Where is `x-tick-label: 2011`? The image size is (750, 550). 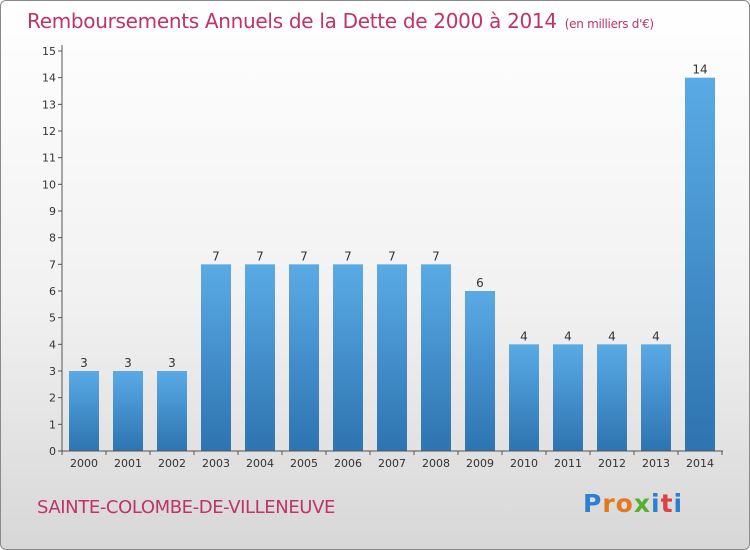 x-tick-label: 2011 is located at coordinates (568, 463).